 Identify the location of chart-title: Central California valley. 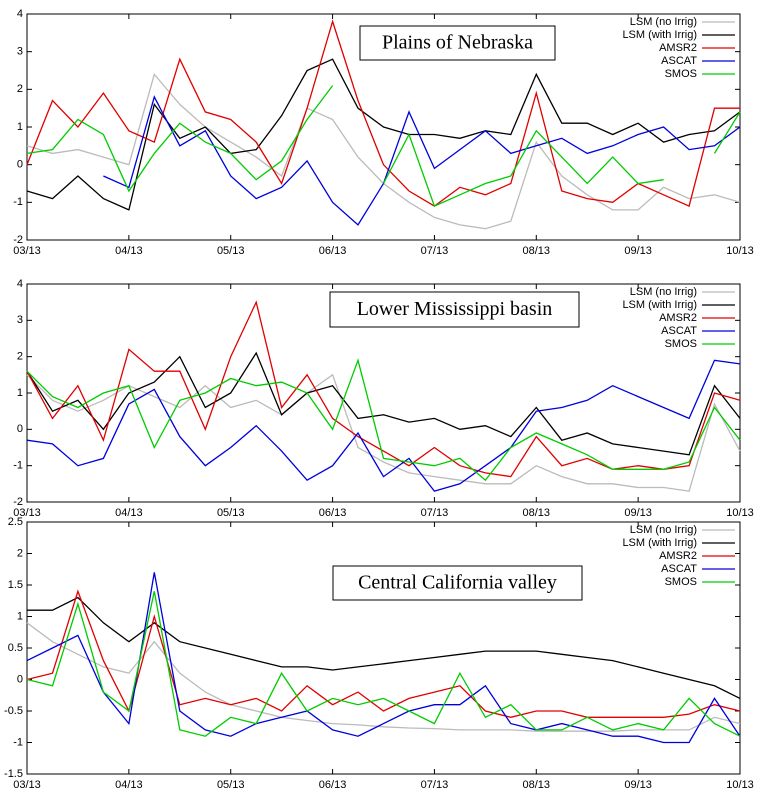
(457, 583).